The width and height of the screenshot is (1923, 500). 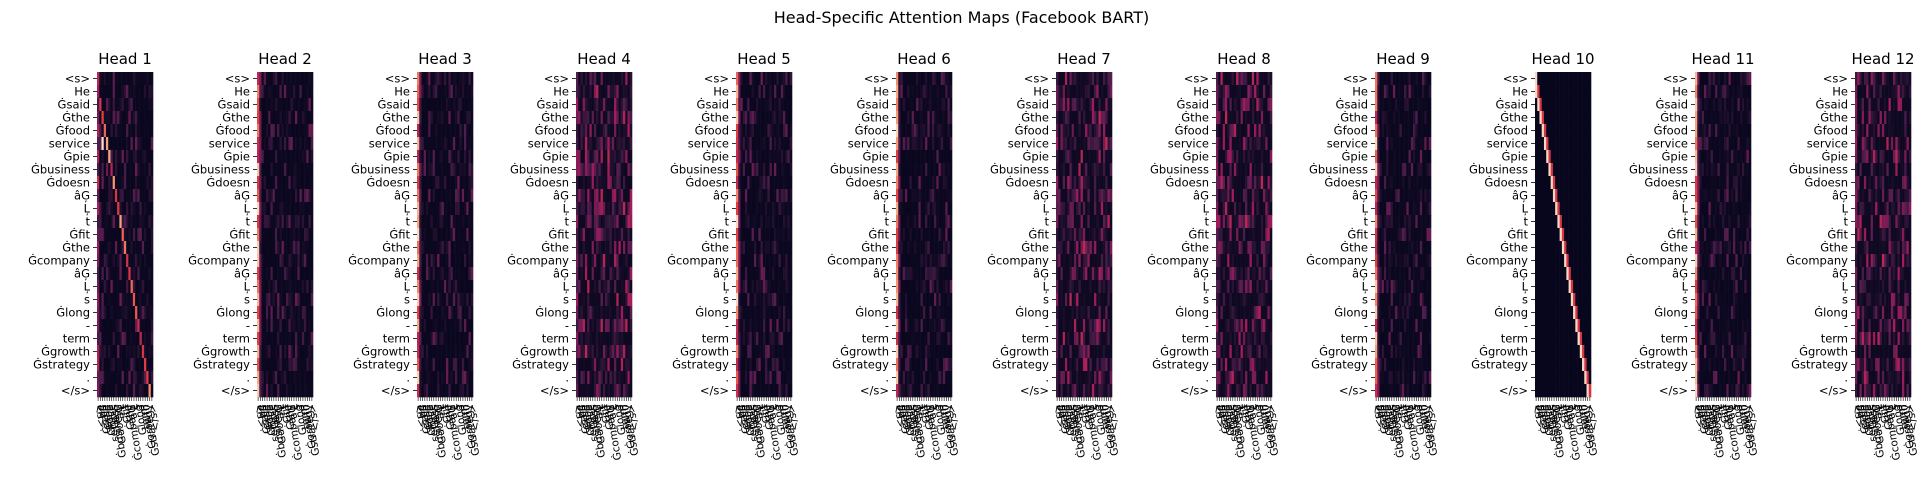 I want to click on y-tick-label: Ġfood, so click(x=712, y=130).